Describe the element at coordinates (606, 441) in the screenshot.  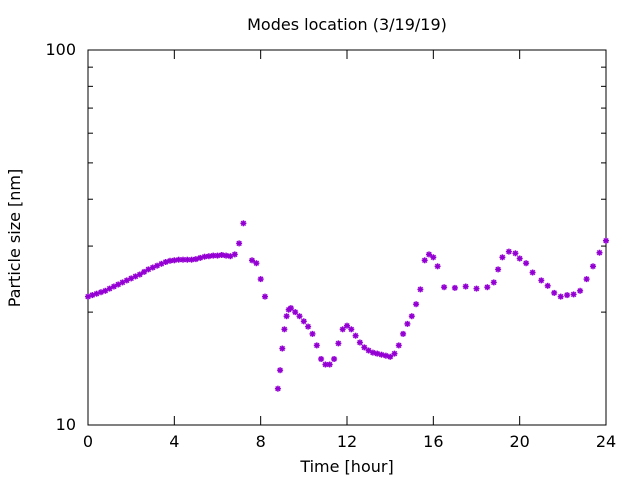
I see `x-tick-label: 24` at that location.